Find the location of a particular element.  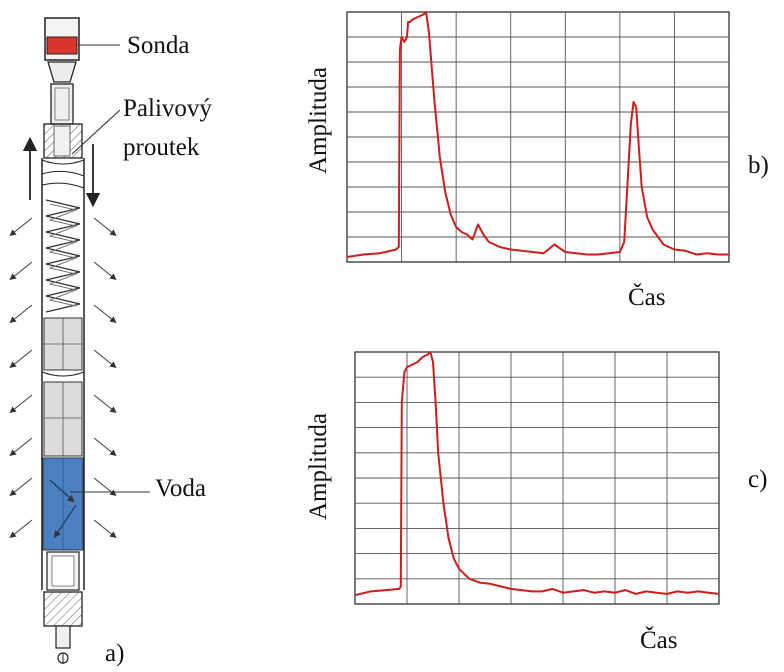

fuel-rod-label-line1: Palivový is located at coordinates (167, 108).